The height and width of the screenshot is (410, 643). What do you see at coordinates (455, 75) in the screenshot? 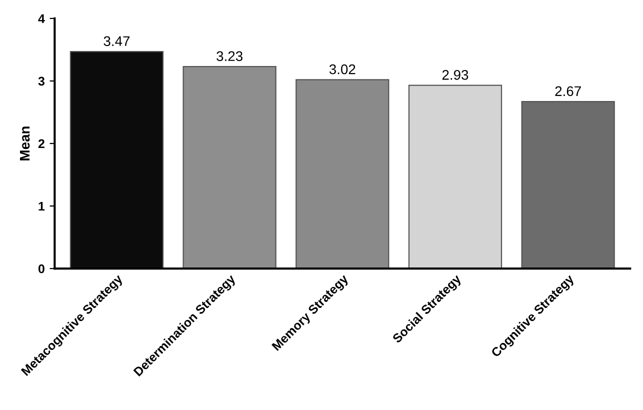
I see `data-label: 2.93` at bounding box center [455, 75].